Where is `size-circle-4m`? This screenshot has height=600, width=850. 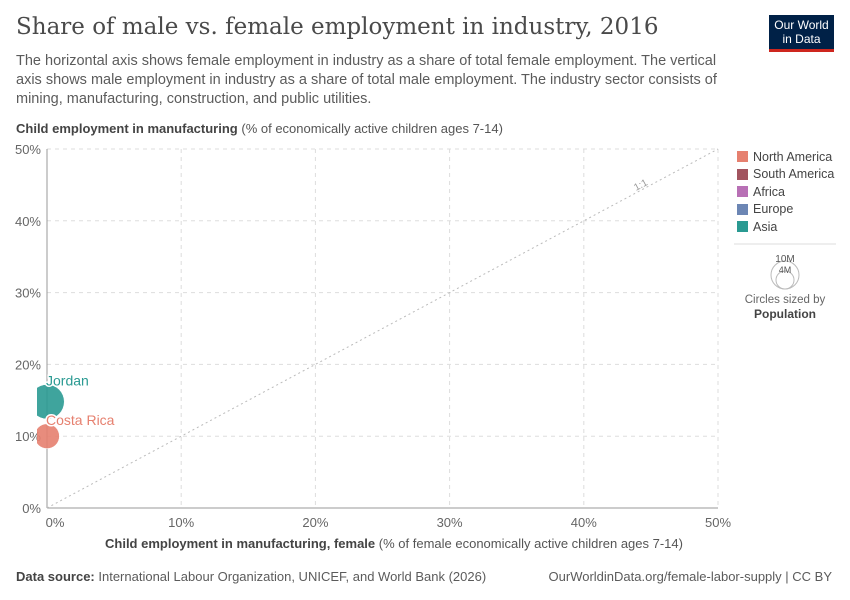 size-circle-4m is located at coordinates (785, 280).